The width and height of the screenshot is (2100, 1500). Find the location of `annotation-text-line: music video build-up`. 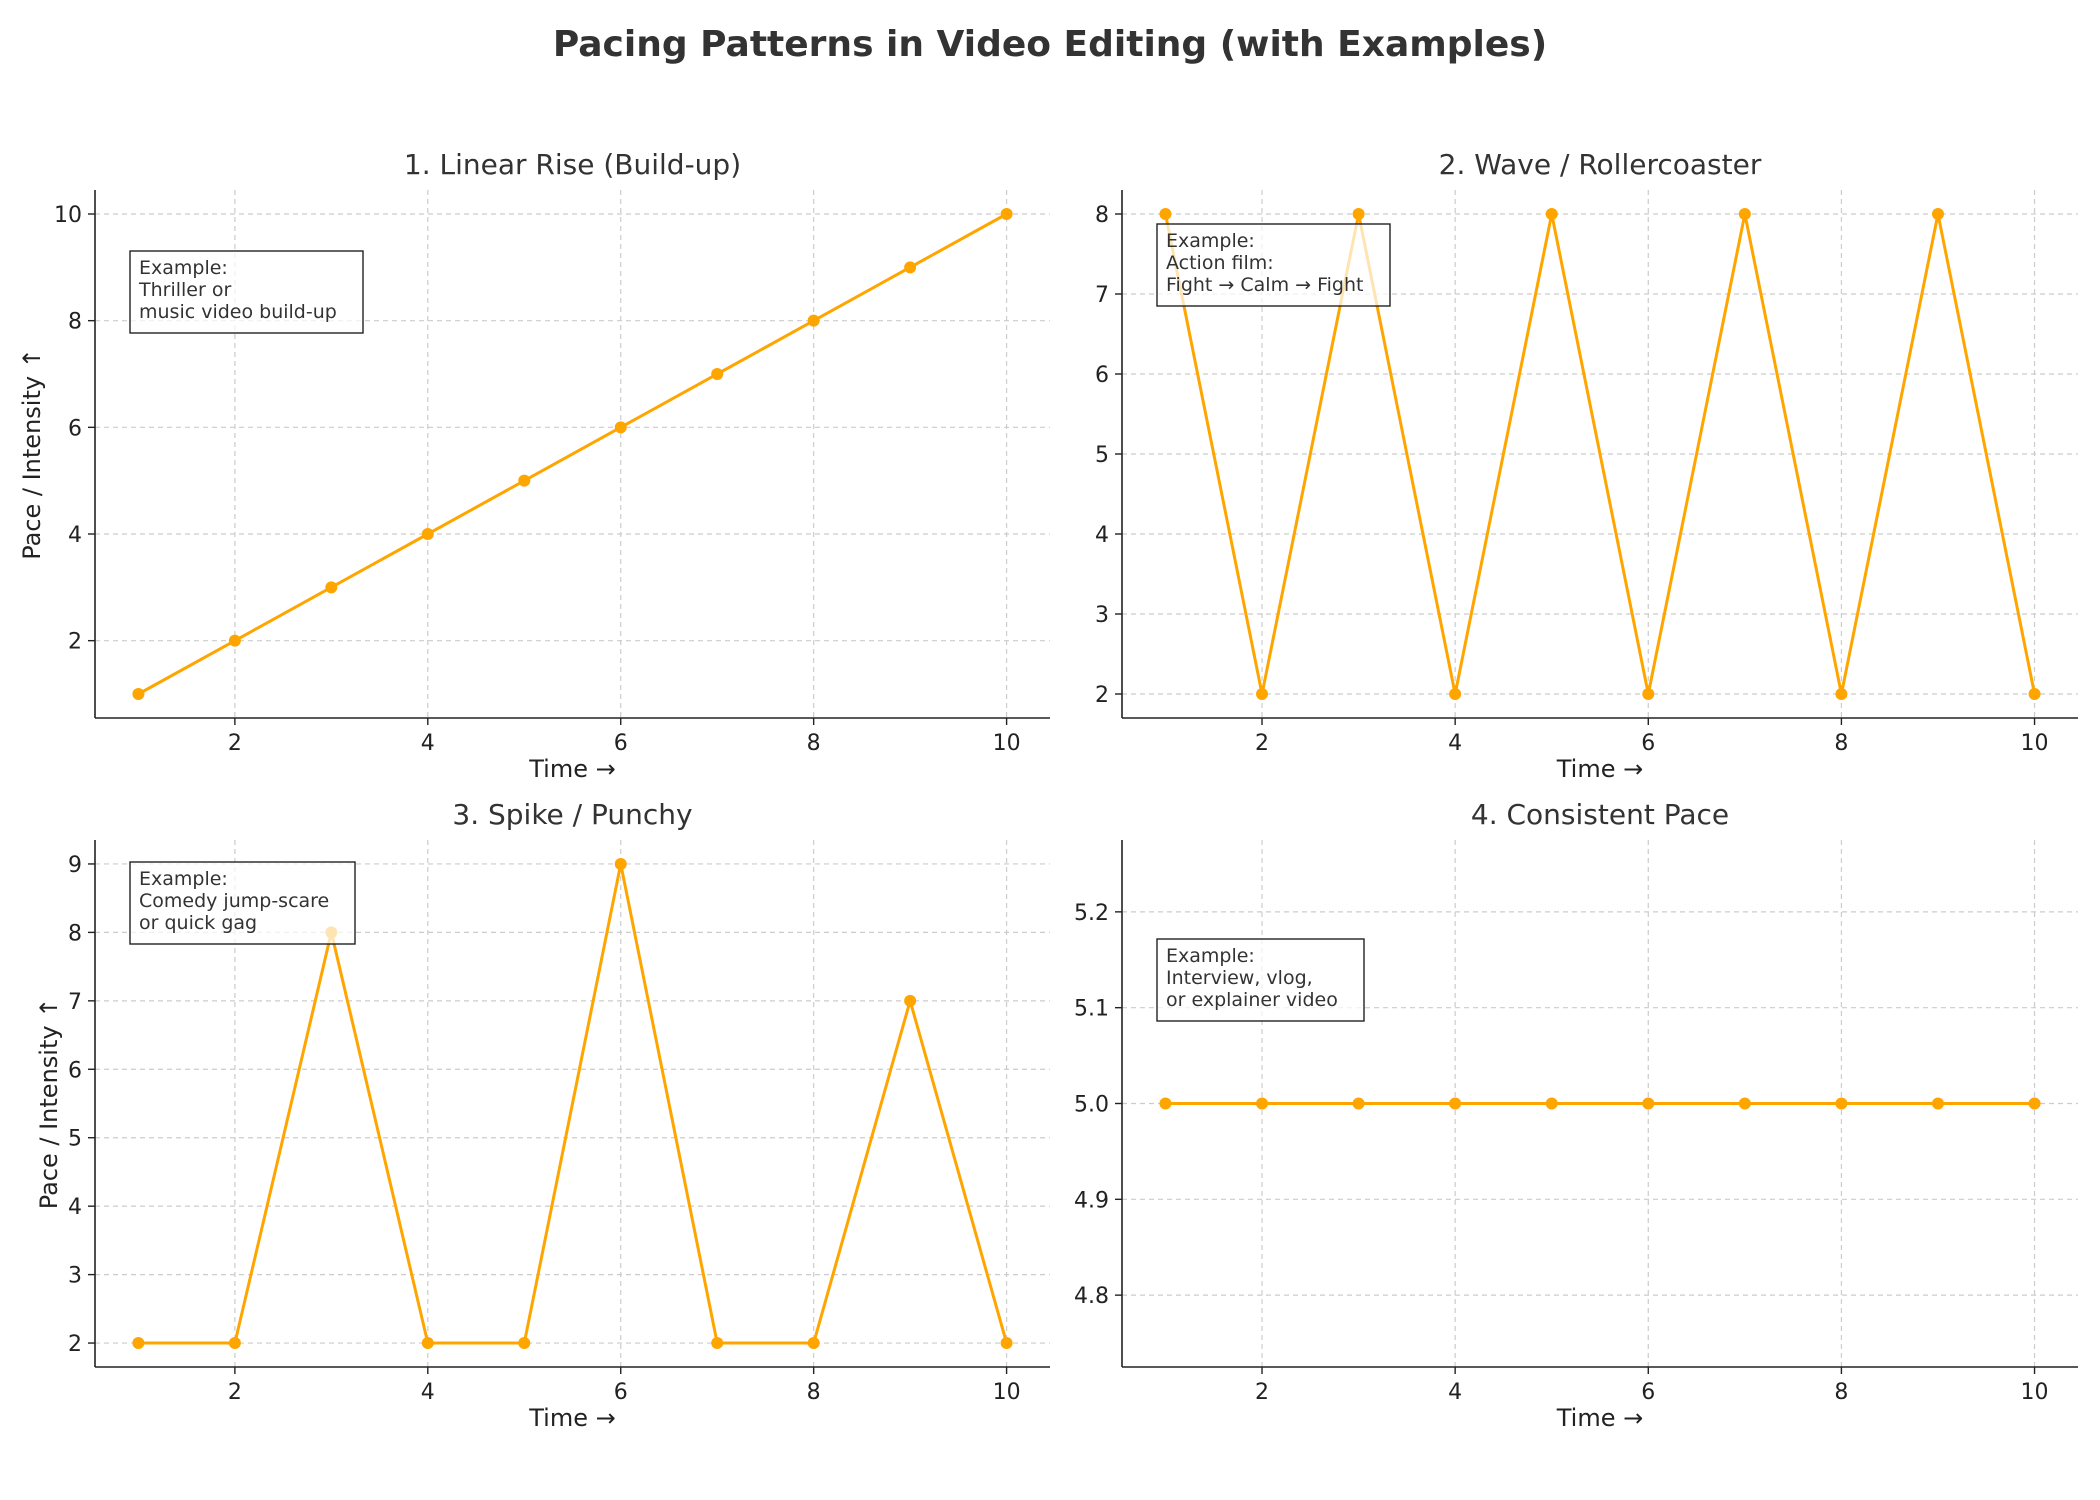

annotation-text-line: music video build-up is located at coordinates (238, 312).